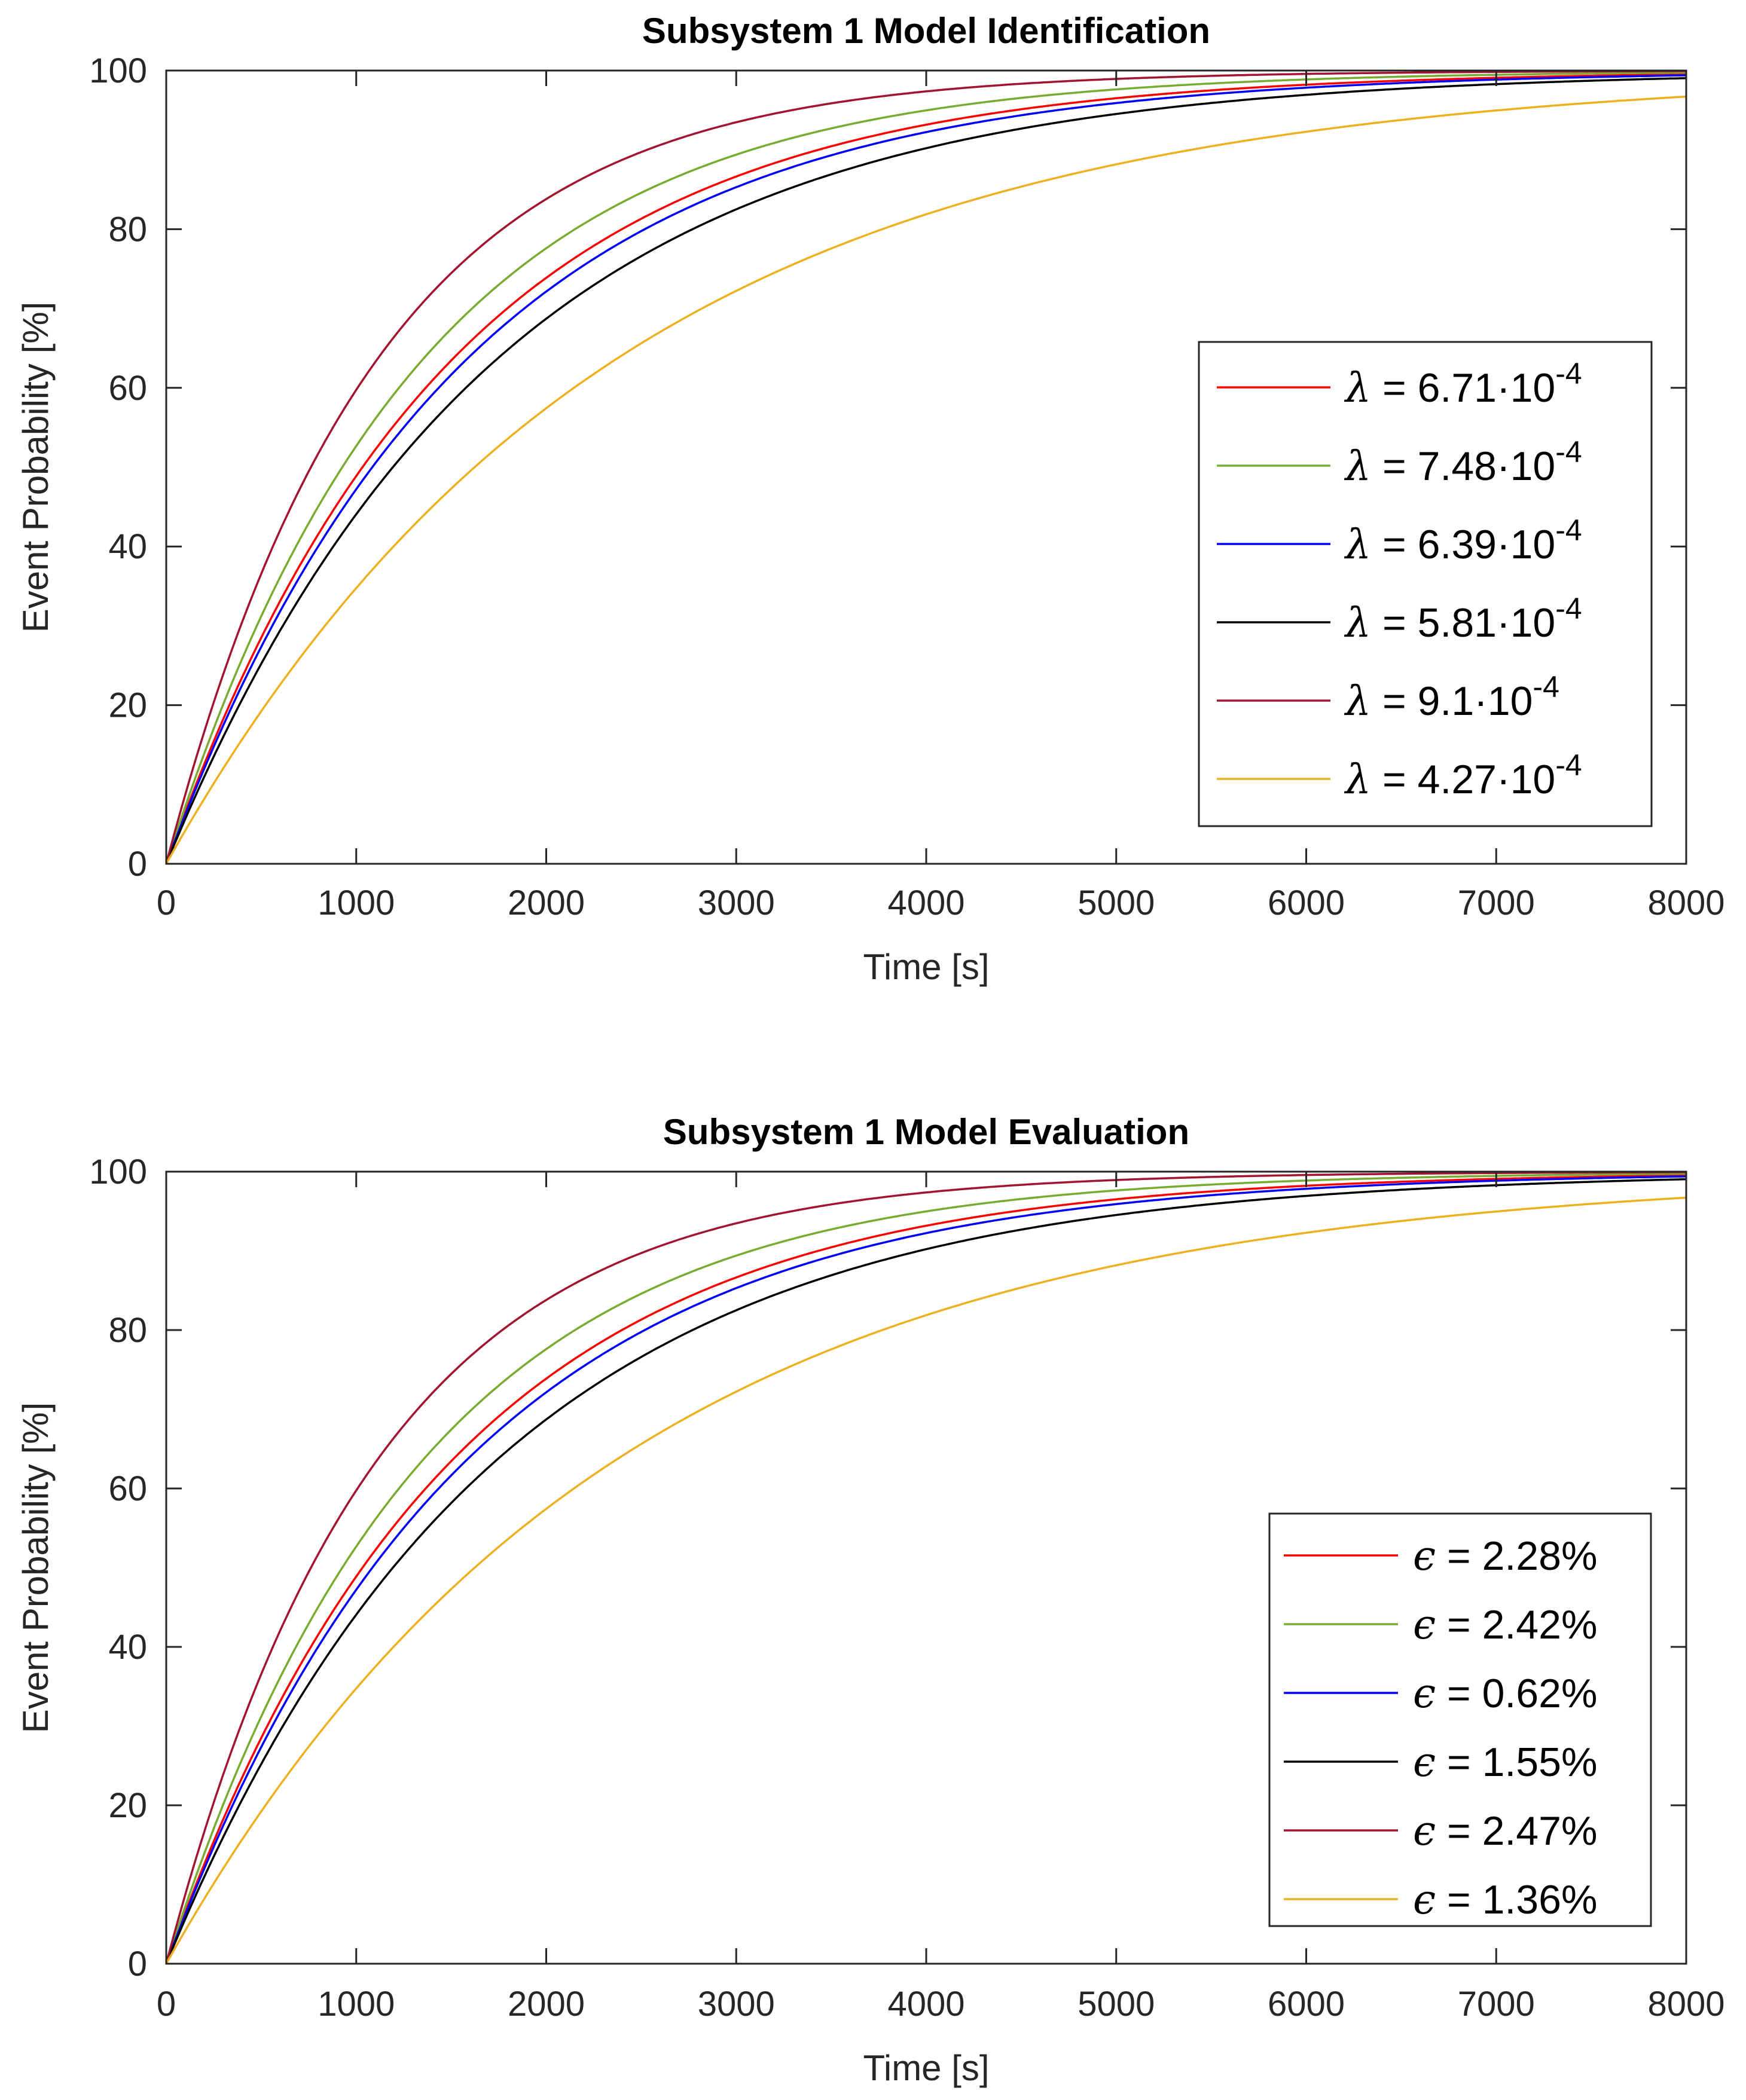 This screenshot has width=1746, height=2100. I want to click on legend-entry-4: λ = 5.81·10-4, so click(1463, 619).